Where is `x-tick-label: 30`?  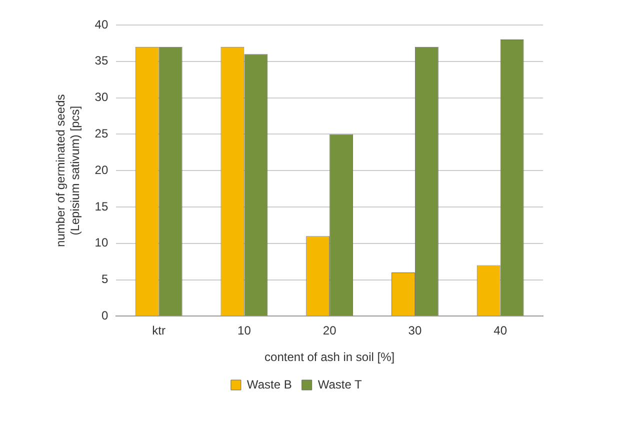
x-tick-label: 30 is located at coordinates (415, 331).